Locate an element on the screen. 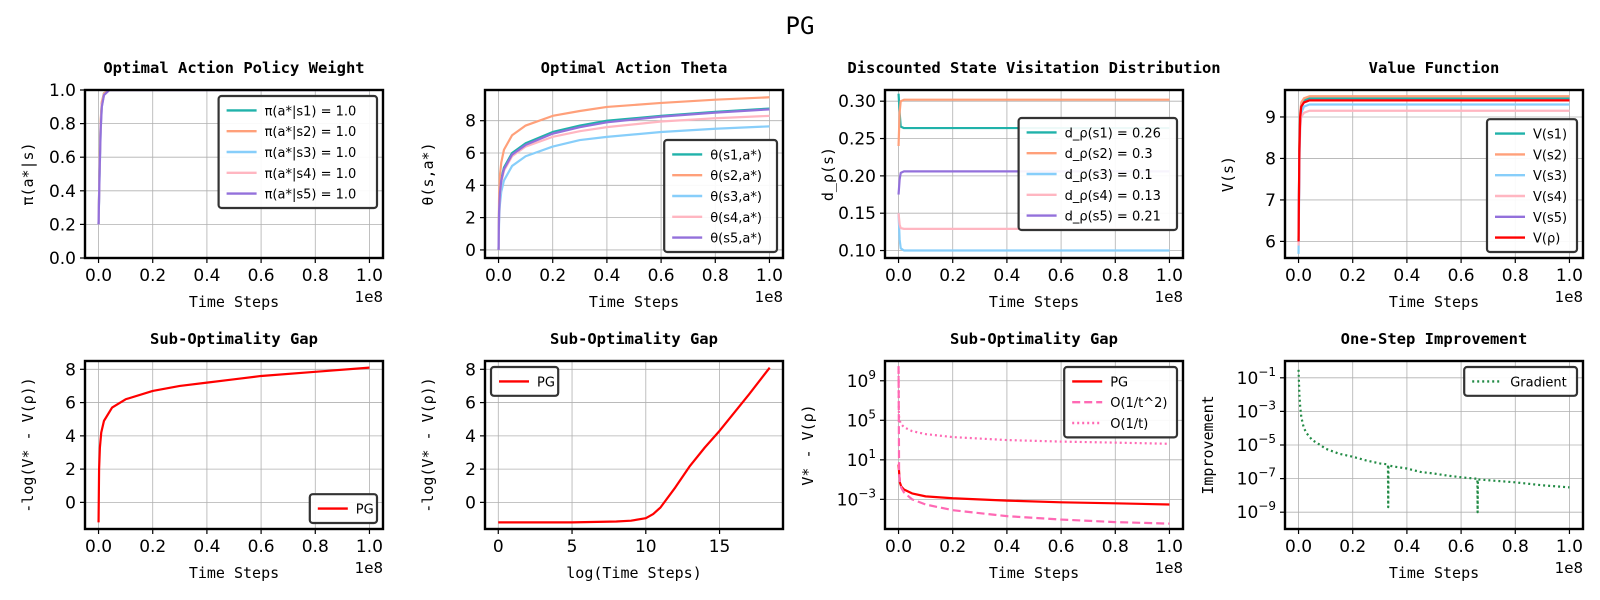 The height and width of the screenshot is (600, 1600). legend-entry: θ(s3,a*) is located at coordinates (736, 197).